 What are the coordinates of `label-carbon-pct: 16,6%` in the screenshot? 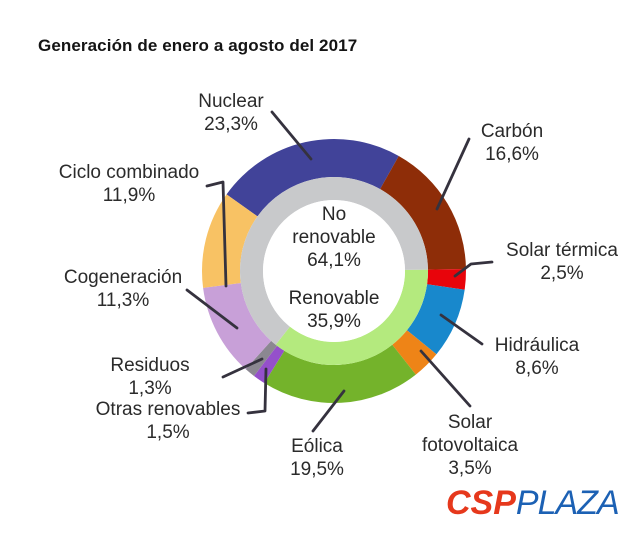 It's located at (512, 154).